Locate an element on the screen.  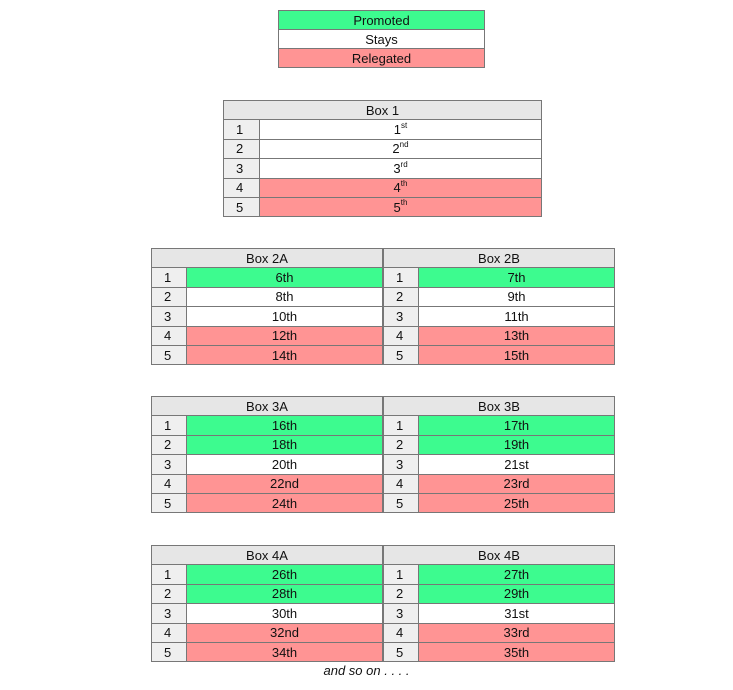
box-3a-title: Box 3A is located at coordinates (267, 406).